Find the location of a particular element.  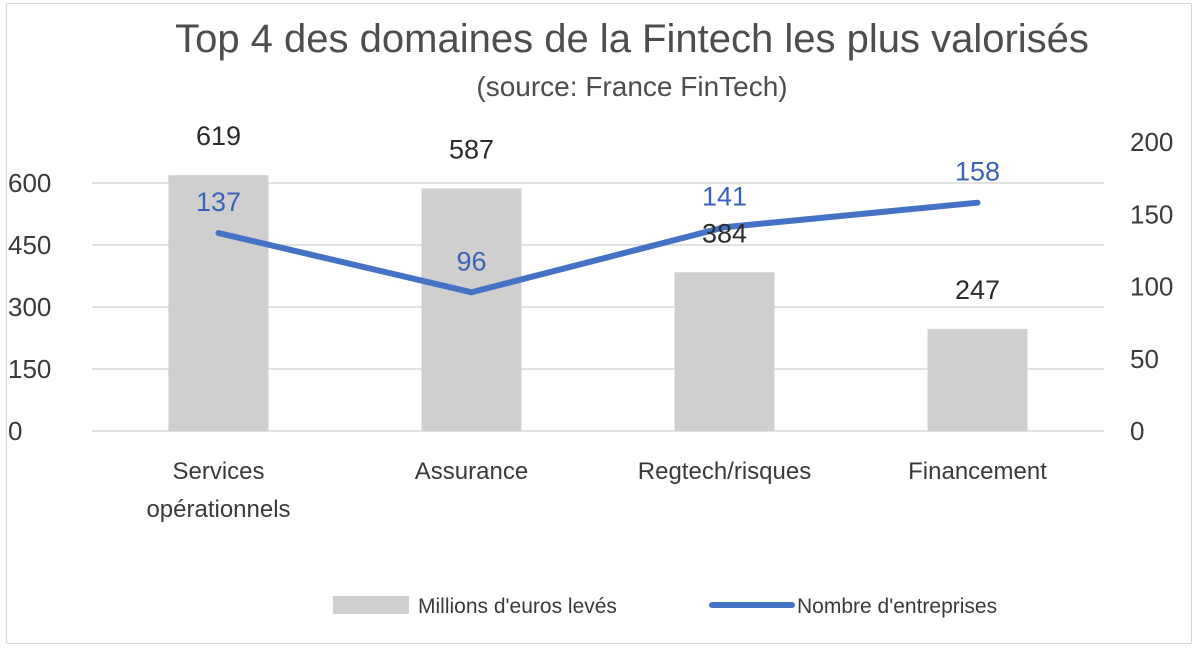

chart-subtitle: (source: France FinTech) is located at coordinates (631, 86).